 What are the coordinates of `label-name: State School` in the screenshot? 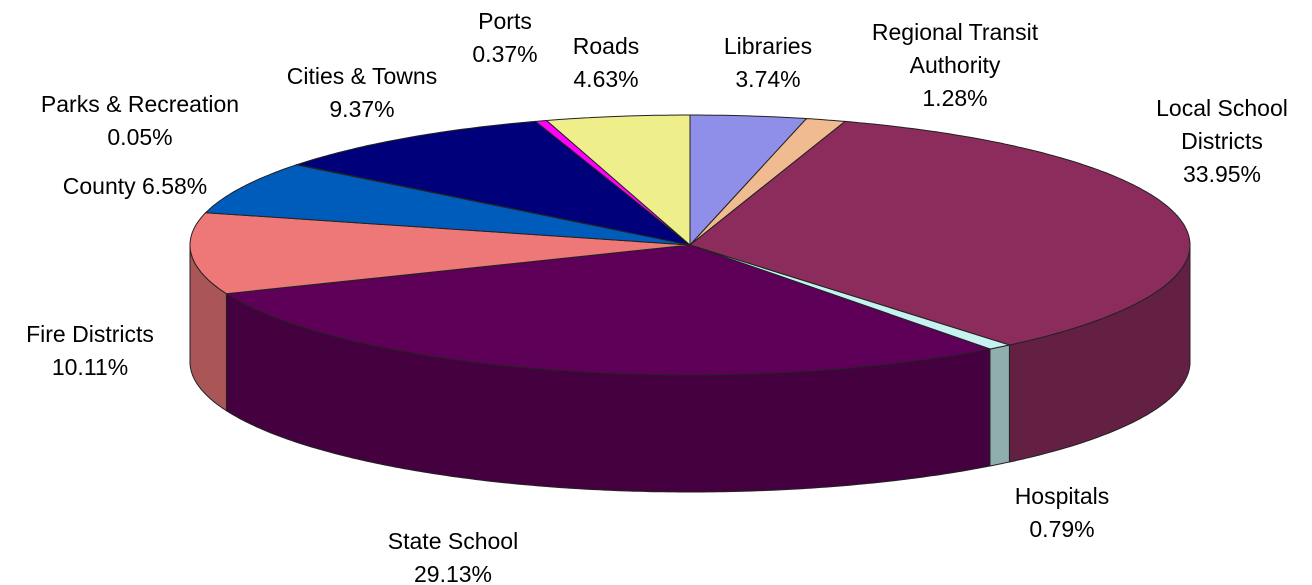 It's located at (453, 541).